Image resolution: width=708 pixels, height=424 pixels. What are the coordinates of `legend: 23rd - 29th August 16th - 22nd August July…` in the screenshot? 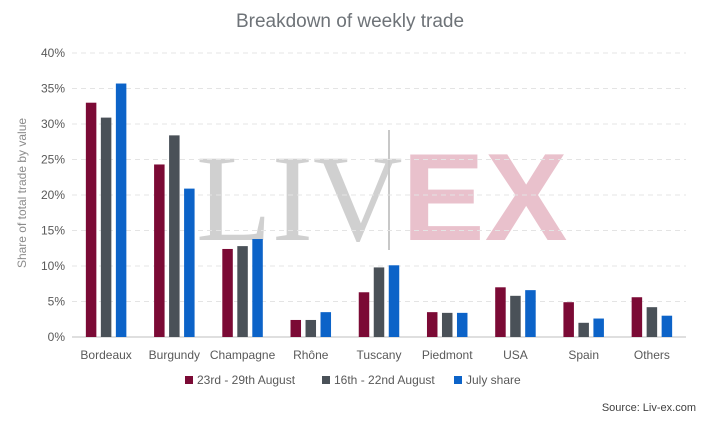 It's located at (353, 380).